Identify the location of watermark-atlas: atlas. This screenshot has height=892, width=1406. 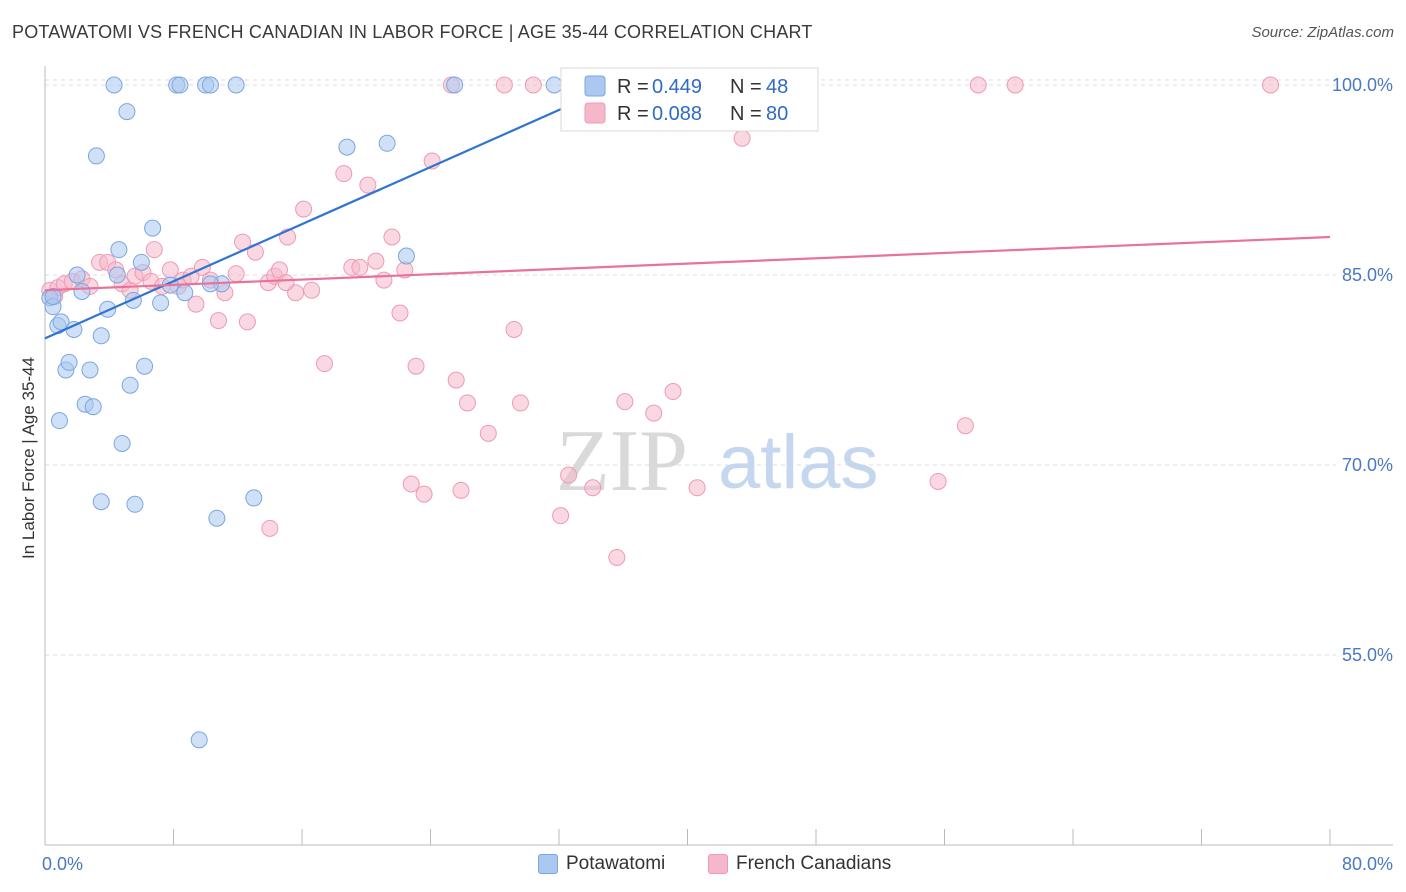
(798, 462).